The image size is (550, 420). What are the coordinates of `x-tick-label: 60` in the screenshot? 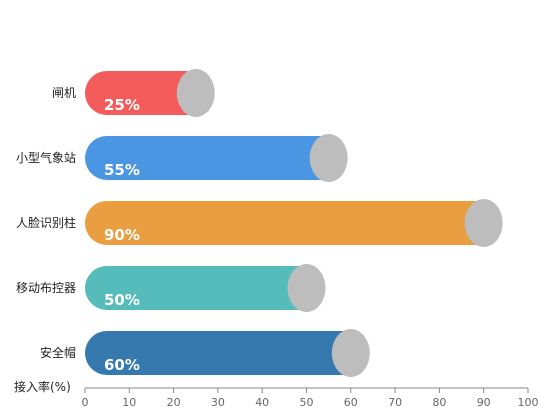 It's located at (351, 402).